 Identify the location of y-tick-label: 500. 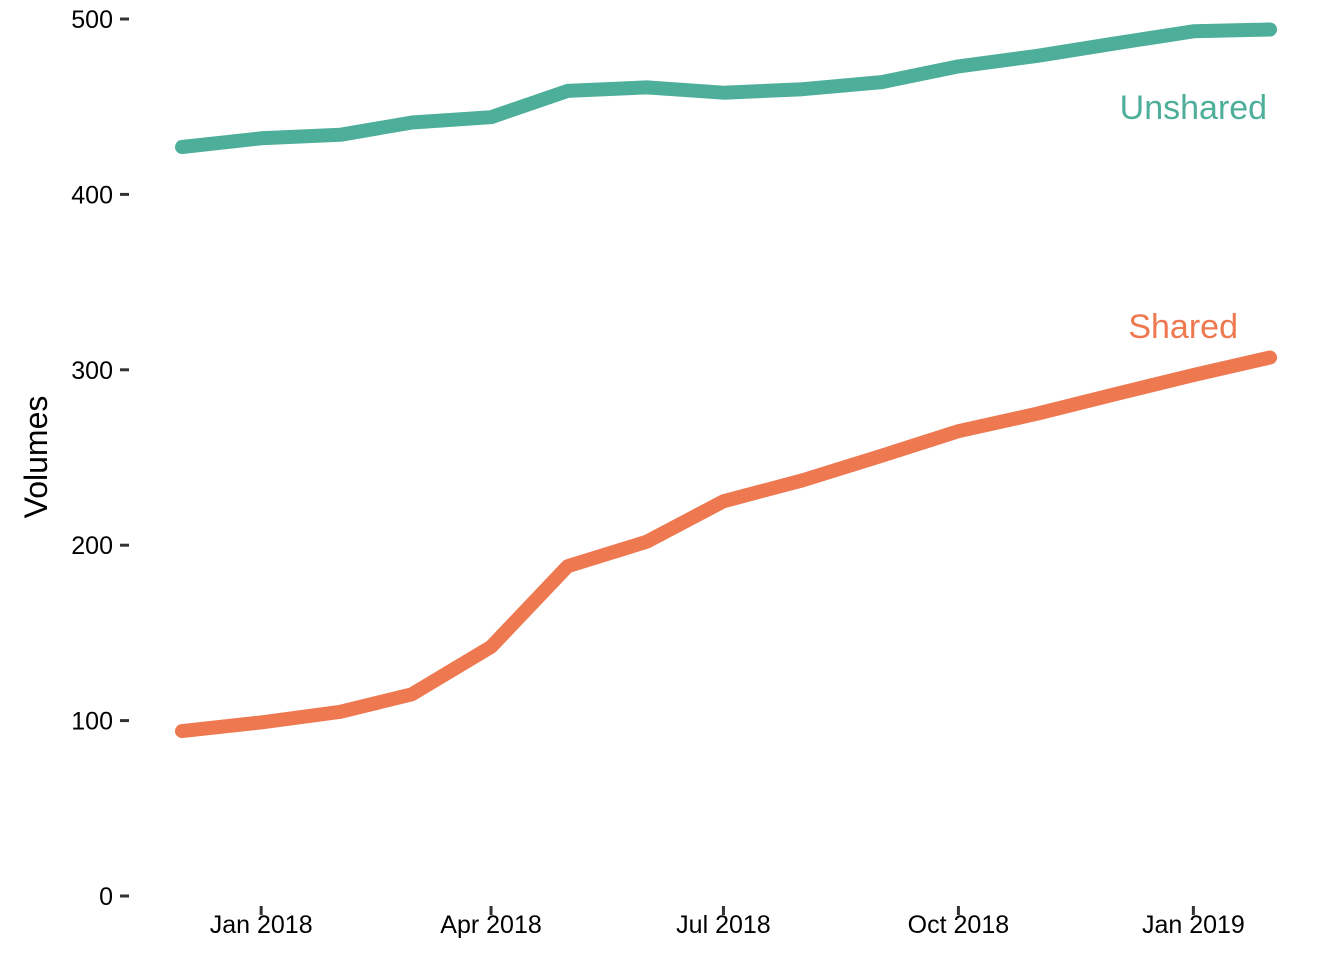
(92, 20).